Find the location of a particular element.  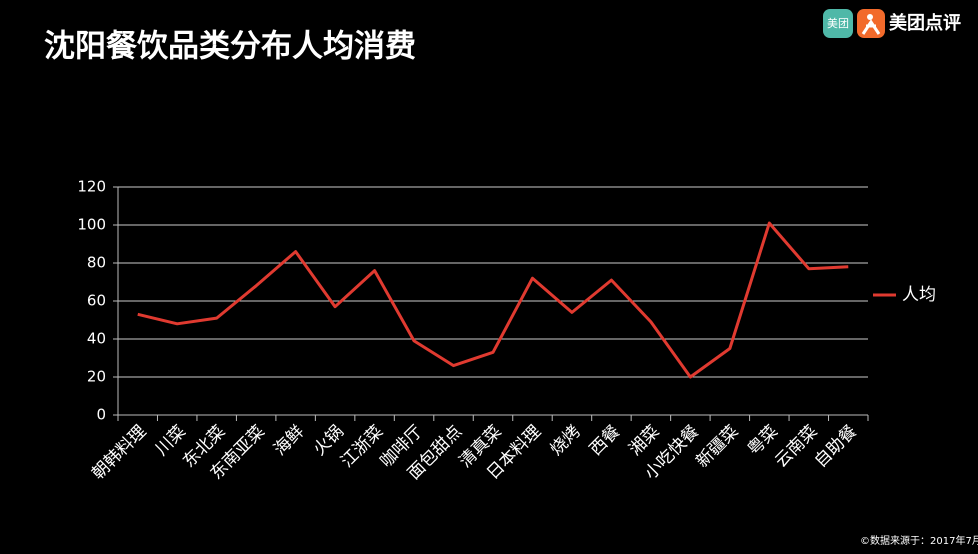

source-note: ©数据来源于：2017年7月 is located at coordinates (919, 540).